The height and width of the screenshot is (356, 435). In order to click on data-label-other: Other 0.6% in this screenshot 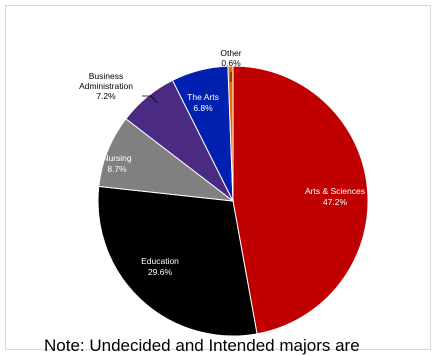, I will do `click(230, 58)`.